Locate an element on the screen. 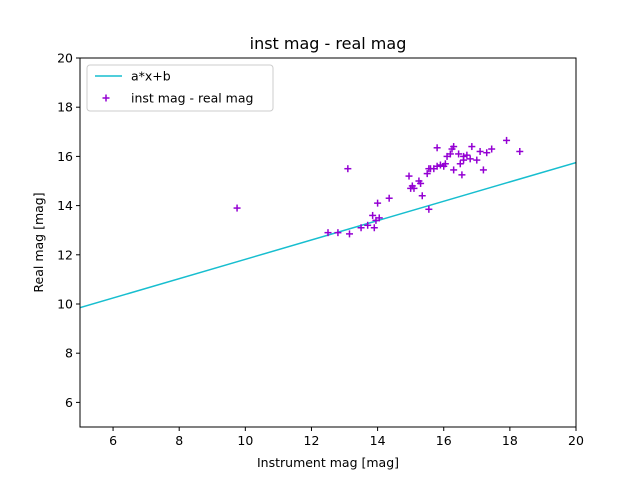 The height and width of the screenshot is (480, 640). y-tick-label: 12 is located at coordinates (65, 254).